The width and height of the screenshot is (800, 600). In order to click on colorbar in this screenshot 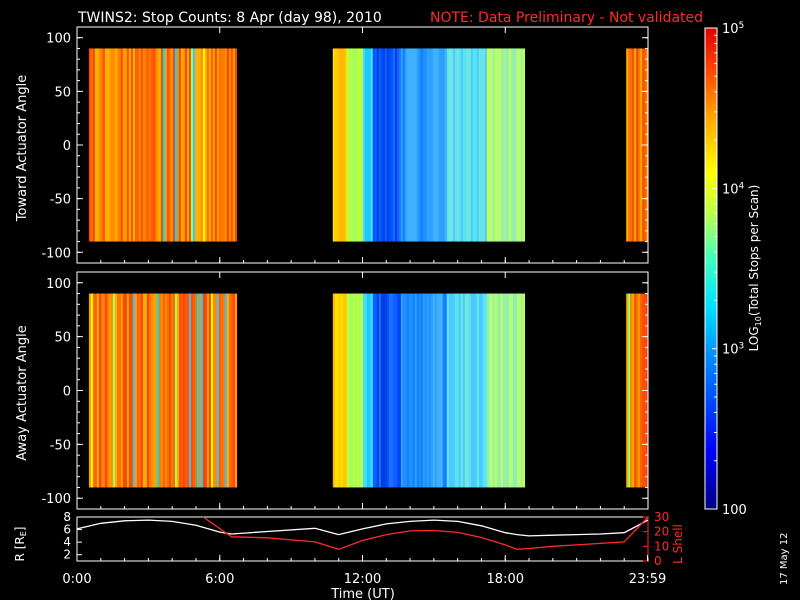, I will do `click(711, 268)`.